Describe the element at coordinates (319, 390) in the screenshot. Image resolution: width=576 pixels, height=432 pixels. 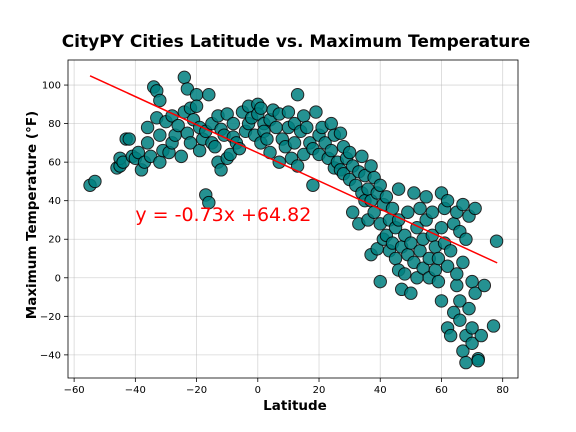
I see `x-tick-label: 20` at that location.